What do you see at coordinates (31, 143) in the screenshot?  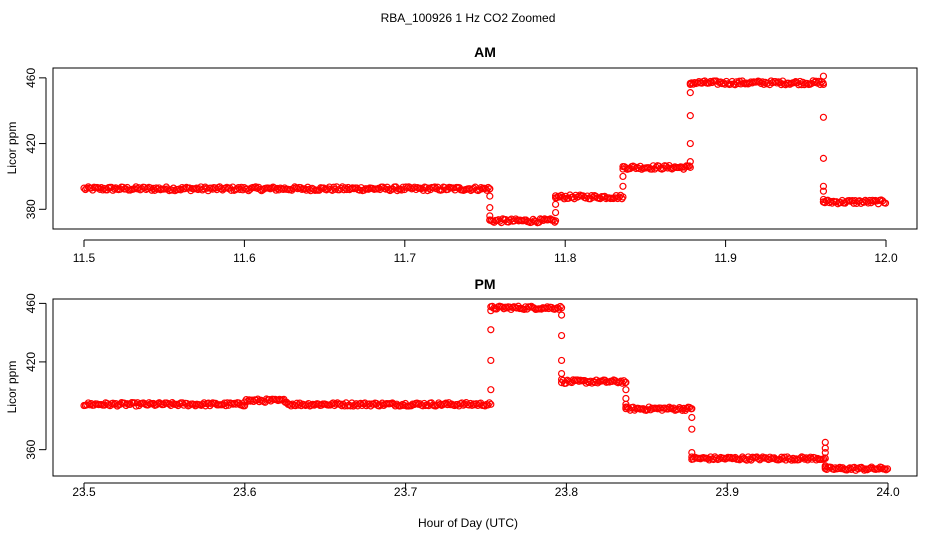 I see `y-tick-label: 420` at bounding box center [31, 143].